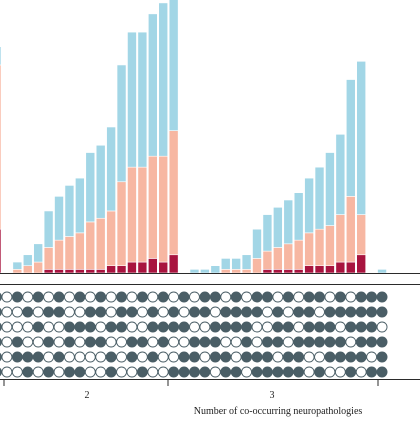 The width and height of the screenshot is (420, 425). What do you see at coordinates (87, 395) in the screenshot?
I see `group-label-2: 2` at bounding box center [87, 395].